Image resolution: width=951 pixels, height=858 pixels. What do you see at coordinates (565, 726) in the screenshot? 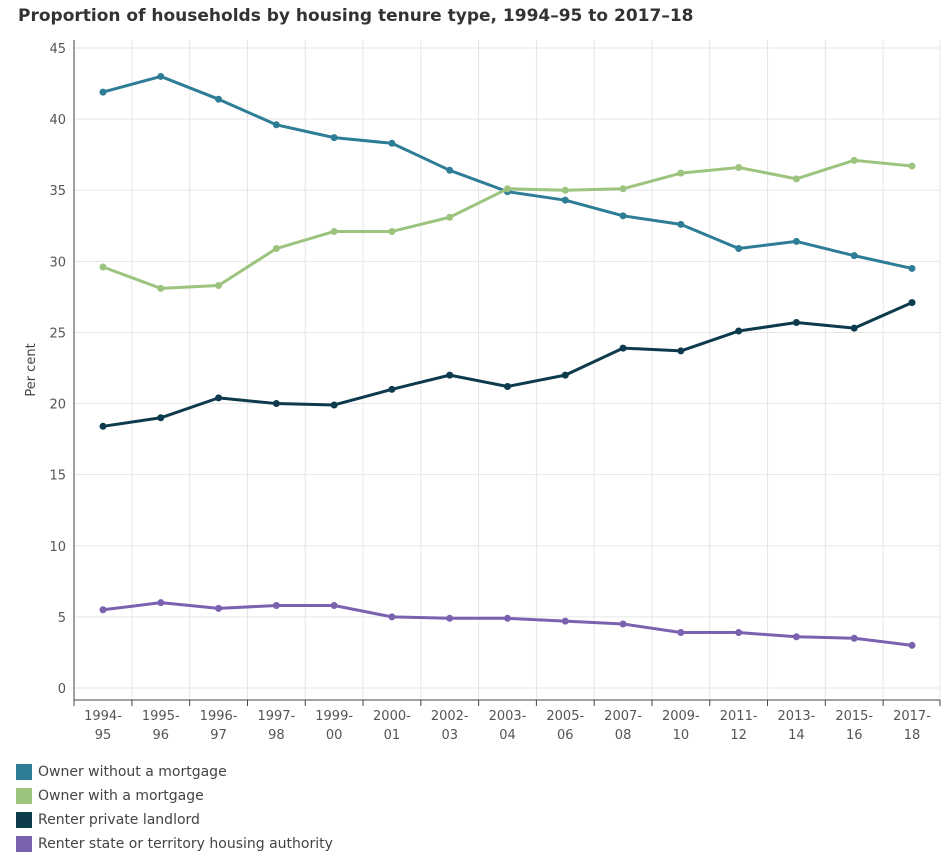
I see `x-tick-label: 2005-06` at bounding box center [565, 726].